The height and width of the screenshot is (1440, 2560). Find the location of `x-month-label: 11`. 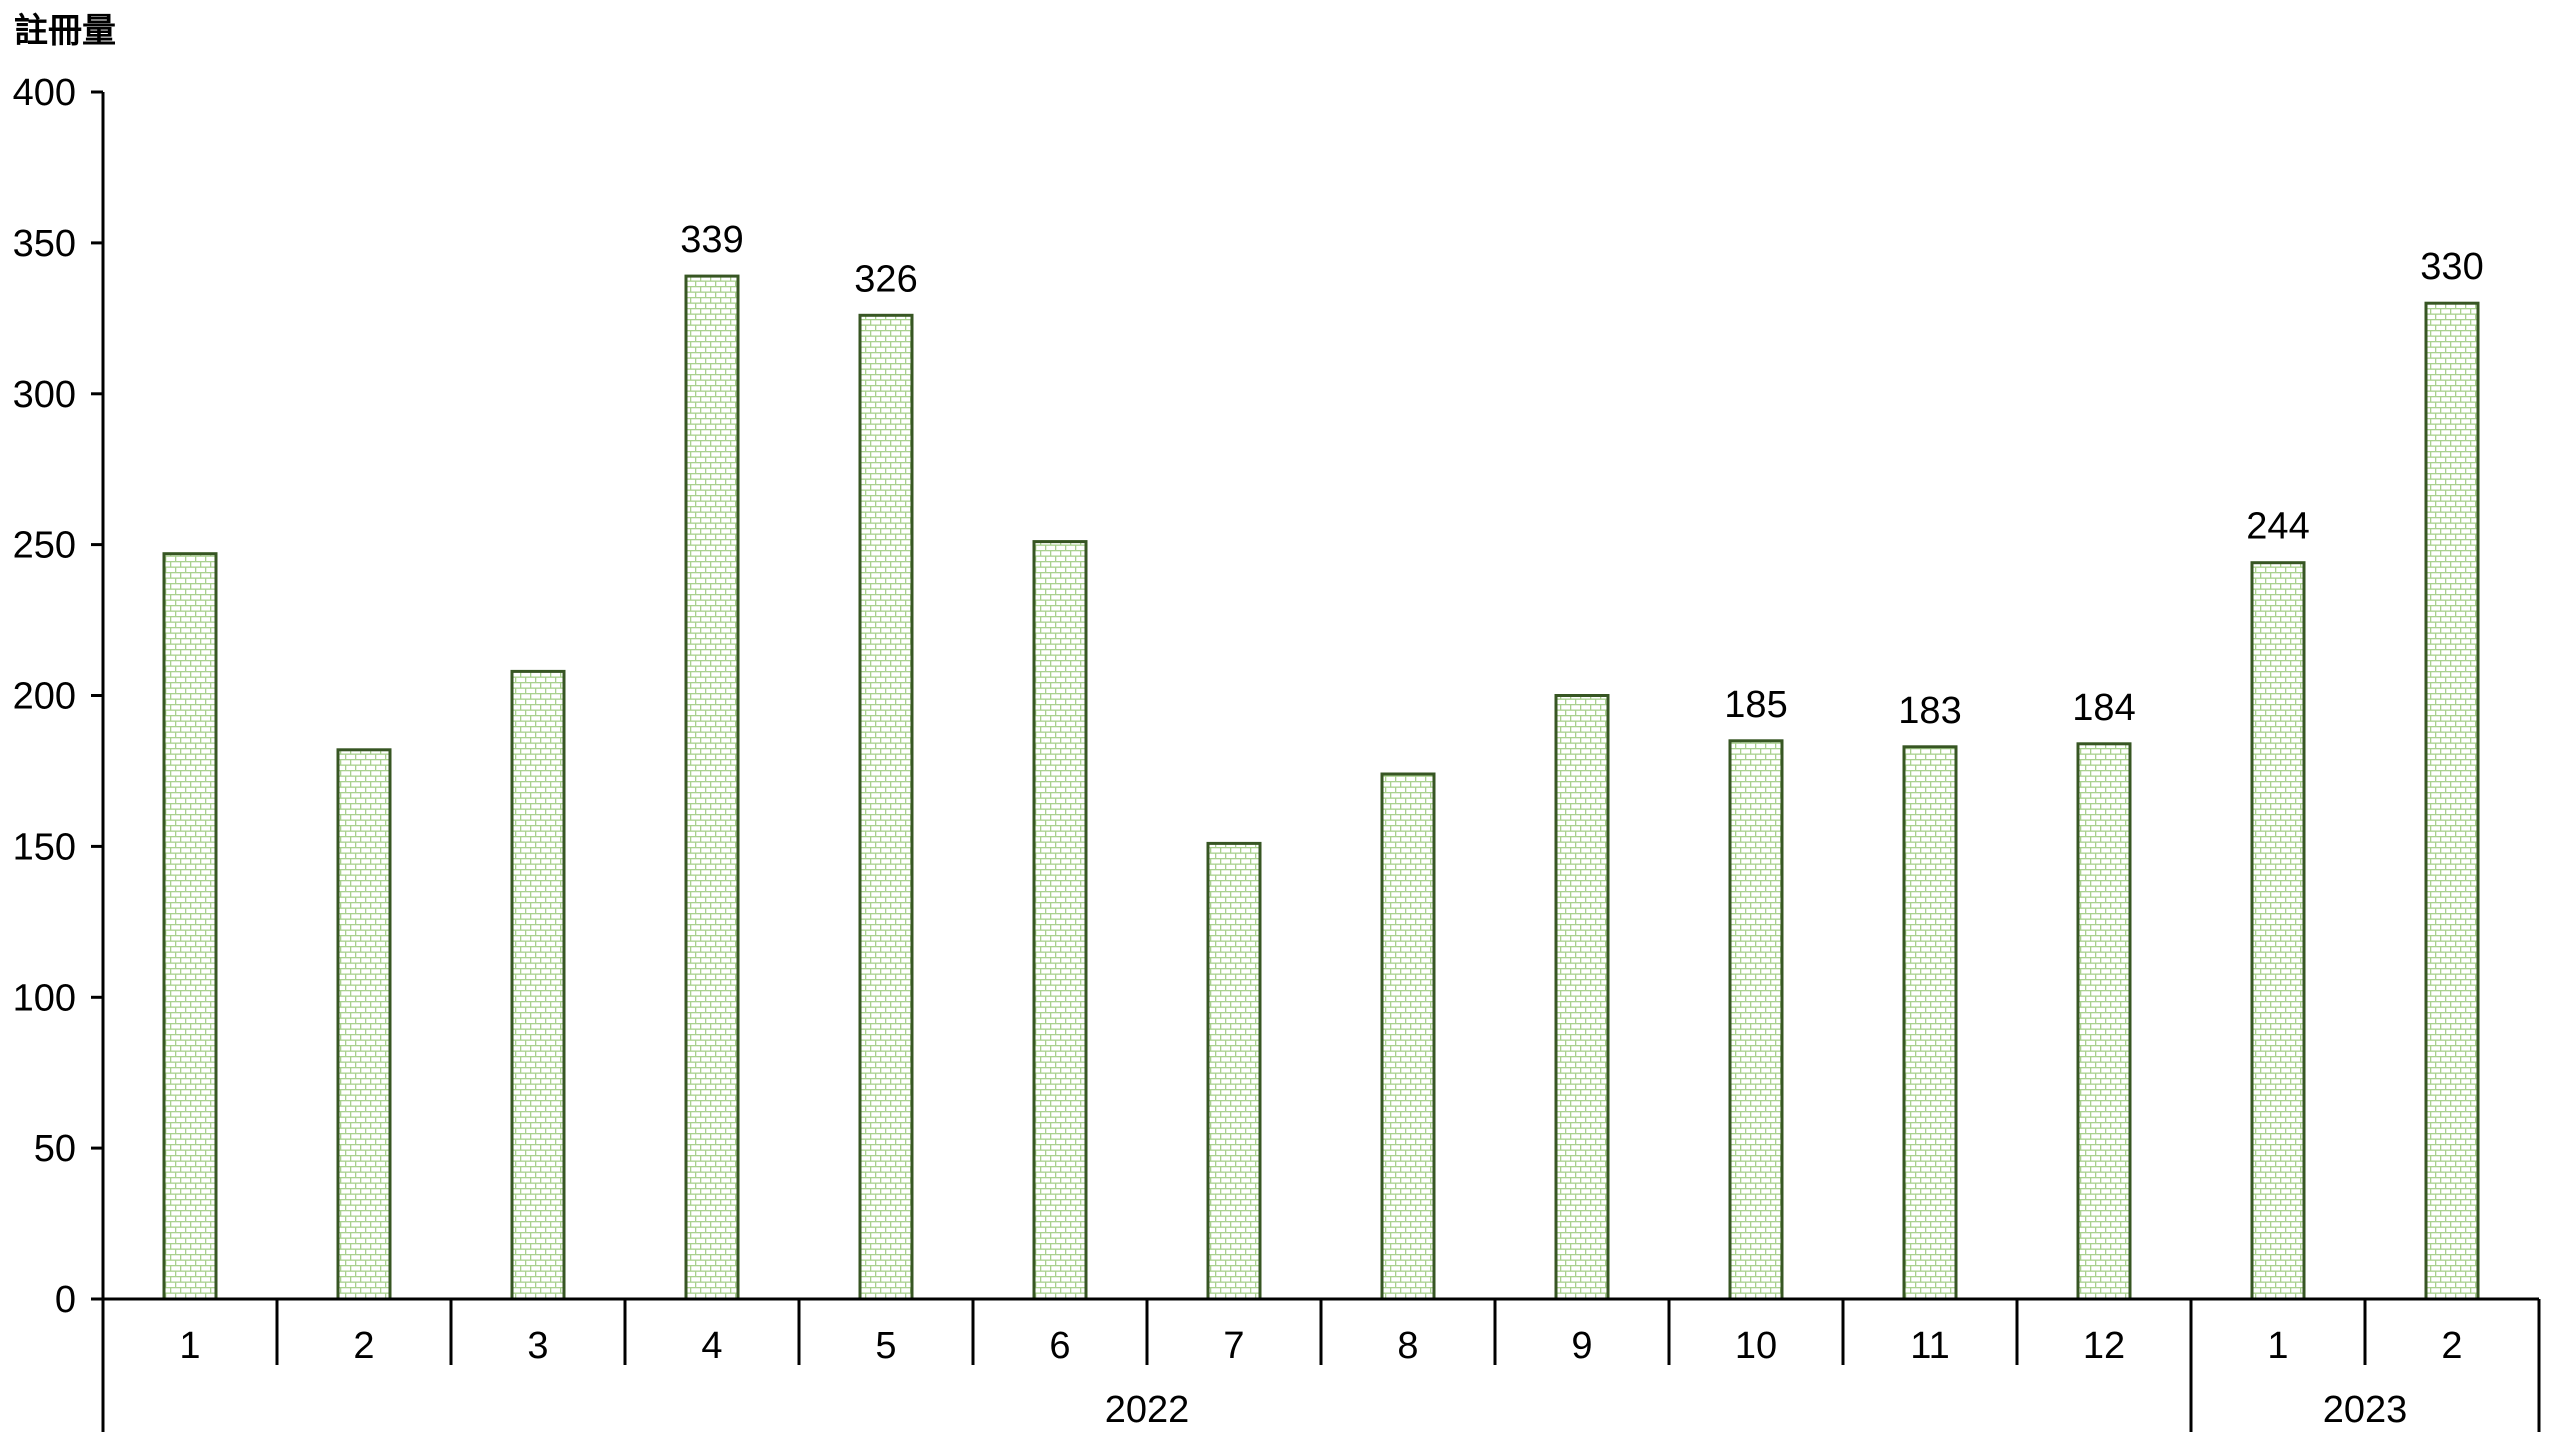

x-month-label: 11 is located at coordinates (1929, 1346).